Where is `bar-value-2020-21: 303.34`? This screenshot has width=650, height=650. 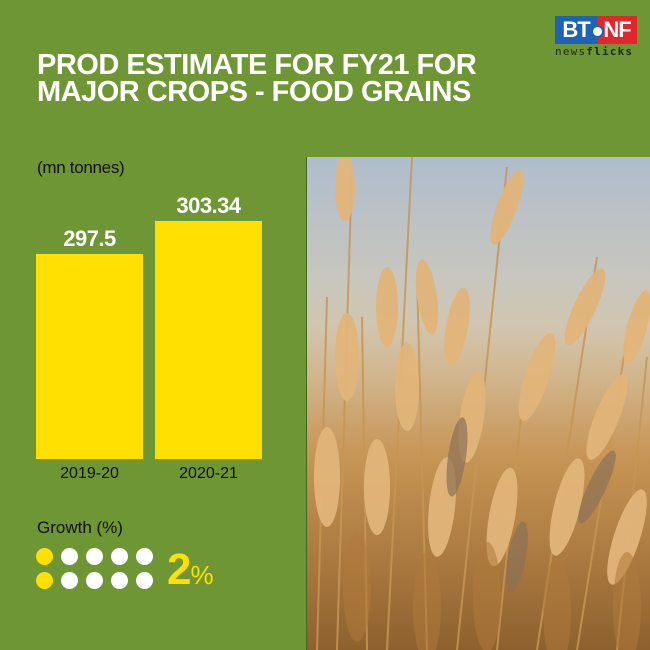
bar-value-2020-21: 303.34 is located at coordinates (208, 205).